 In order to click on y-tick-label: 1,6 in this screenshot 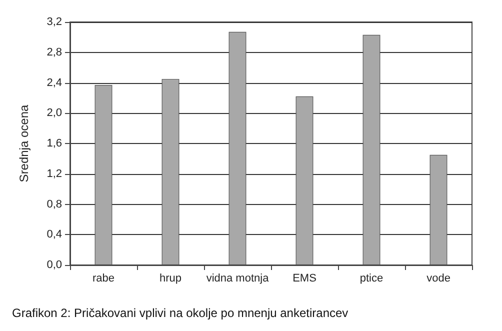, I will do `click(54, 144)`.